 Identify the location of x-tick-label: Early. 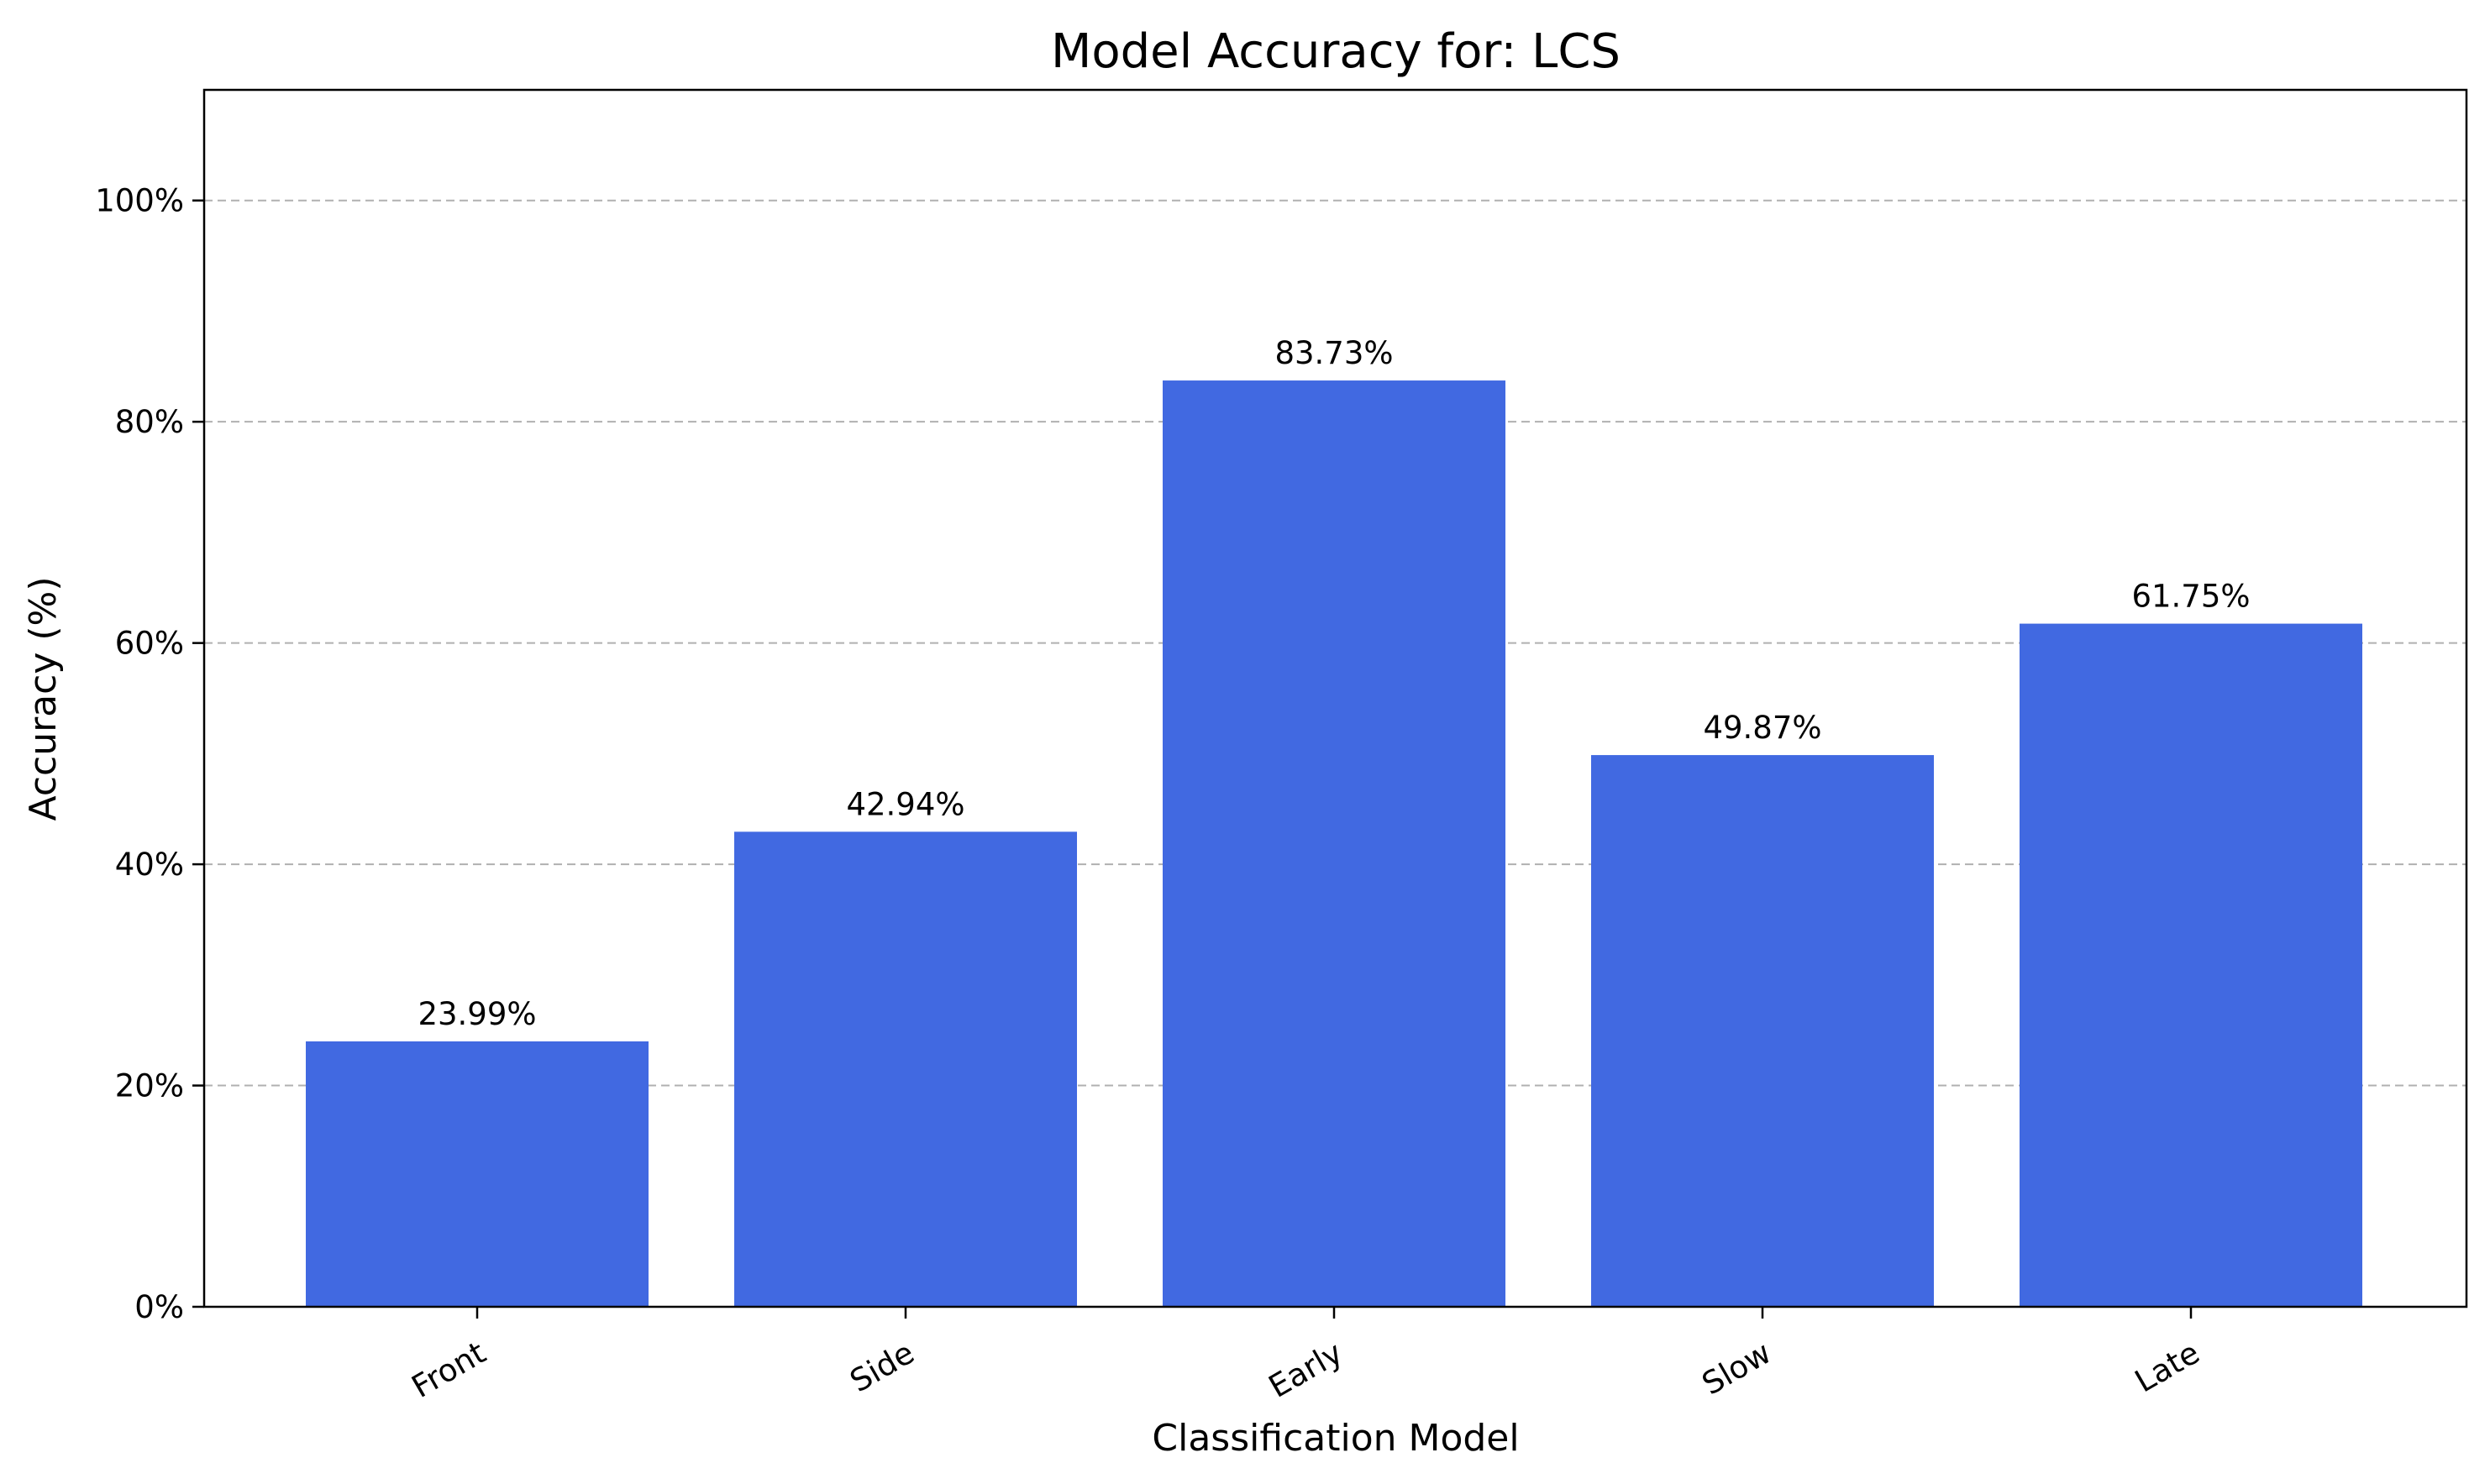
(1305, 1370).